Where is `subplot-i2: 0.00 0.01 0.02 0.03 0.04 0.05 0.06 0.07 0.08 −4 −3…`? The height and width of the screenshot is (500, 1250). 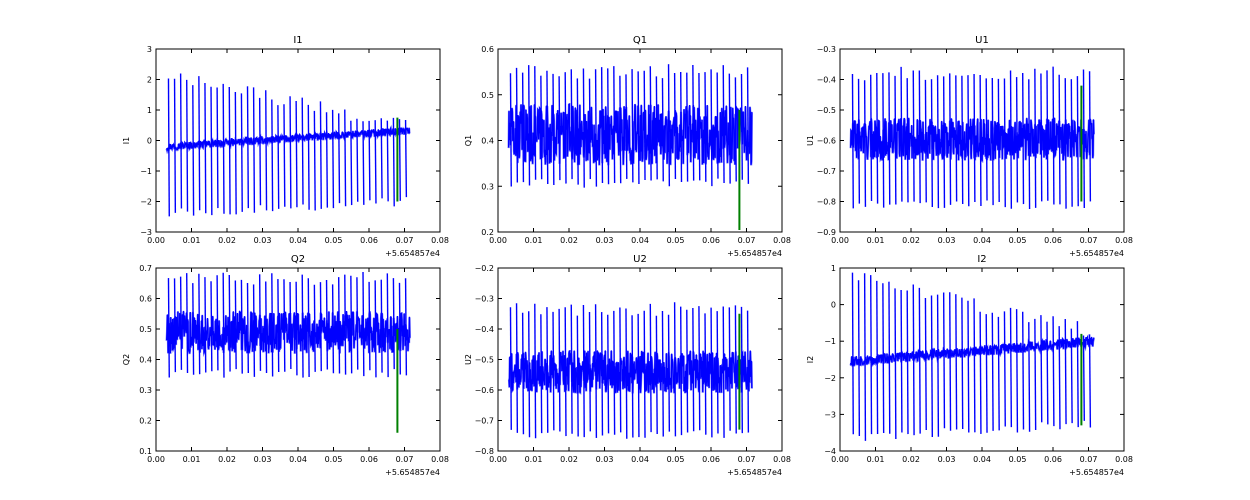 subplot-i2: 0.00 0.01 0.02 0.03 0.04 0.05 0.06 0.07 0.08 −4 −3… is located at coordinates (969, 365).